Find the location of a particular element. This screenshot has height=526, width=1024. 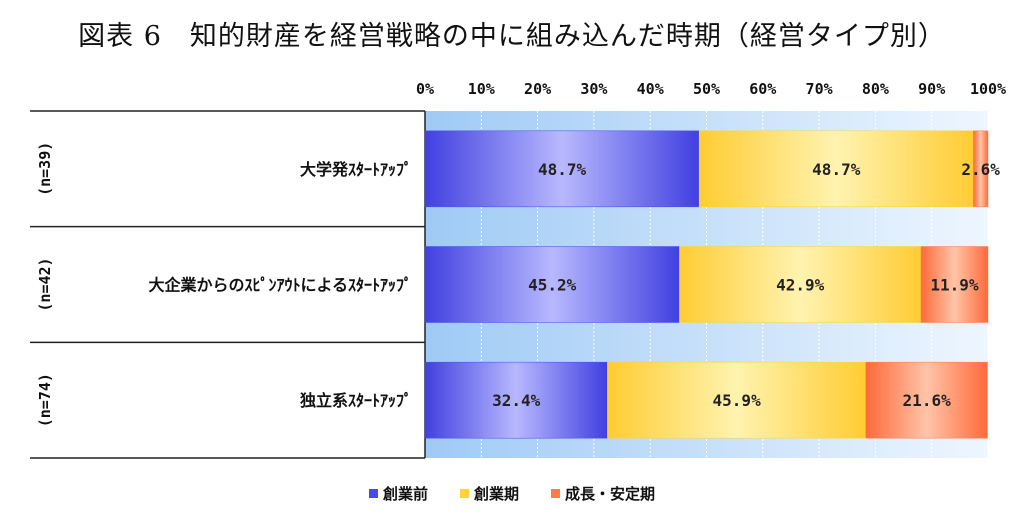

data-label: 32.4% is located at coordinates (516, 400).